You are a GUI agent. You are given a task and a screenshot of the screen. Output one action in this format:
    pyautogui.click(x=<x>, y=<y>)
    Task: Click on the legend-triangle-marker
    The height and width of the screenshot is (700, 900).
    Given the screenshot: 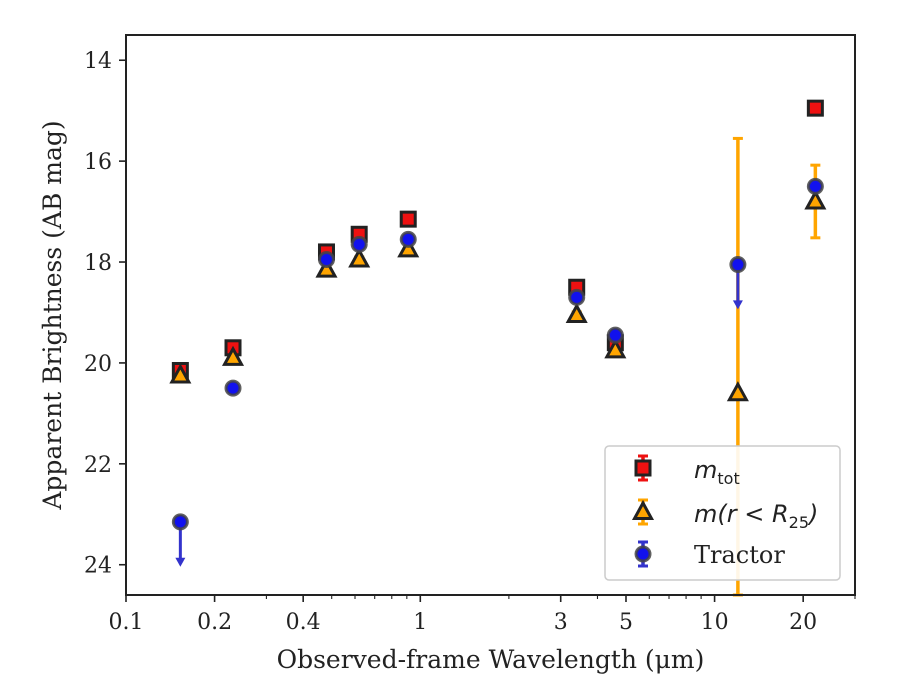 What is the action you would take?
    pyautogui.click(x=643, y=509)
    